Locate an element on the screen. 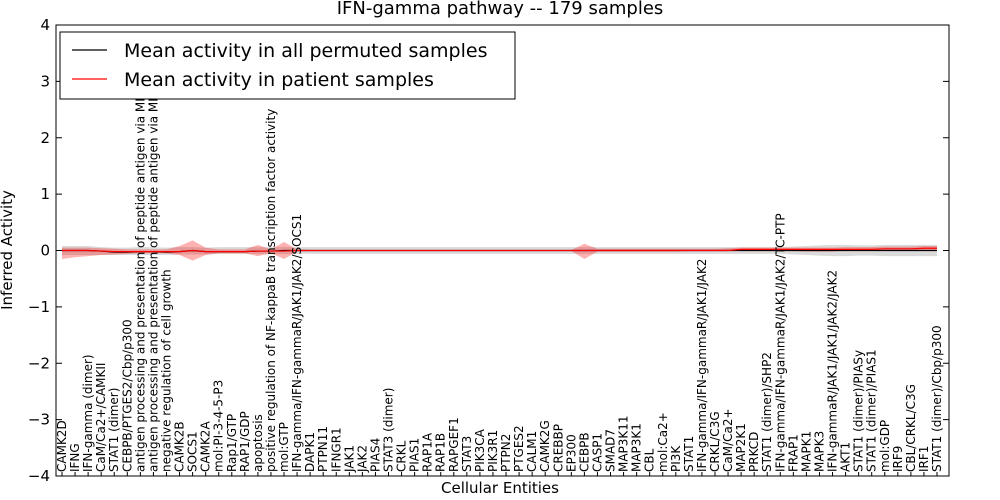 This screenshot has width=1000, height=500. category-label: CASP1 is located at coordinates (597, 452).